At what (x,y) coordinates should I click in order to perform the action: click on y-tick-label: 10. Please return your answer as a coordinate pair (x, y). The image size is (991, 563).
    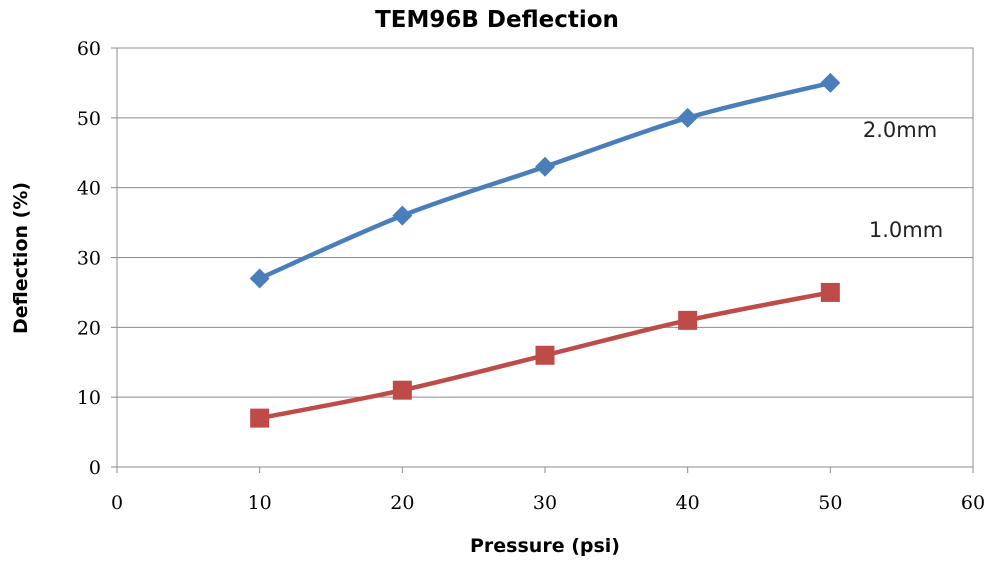
    Looking at the image, I should click on (89, 398).